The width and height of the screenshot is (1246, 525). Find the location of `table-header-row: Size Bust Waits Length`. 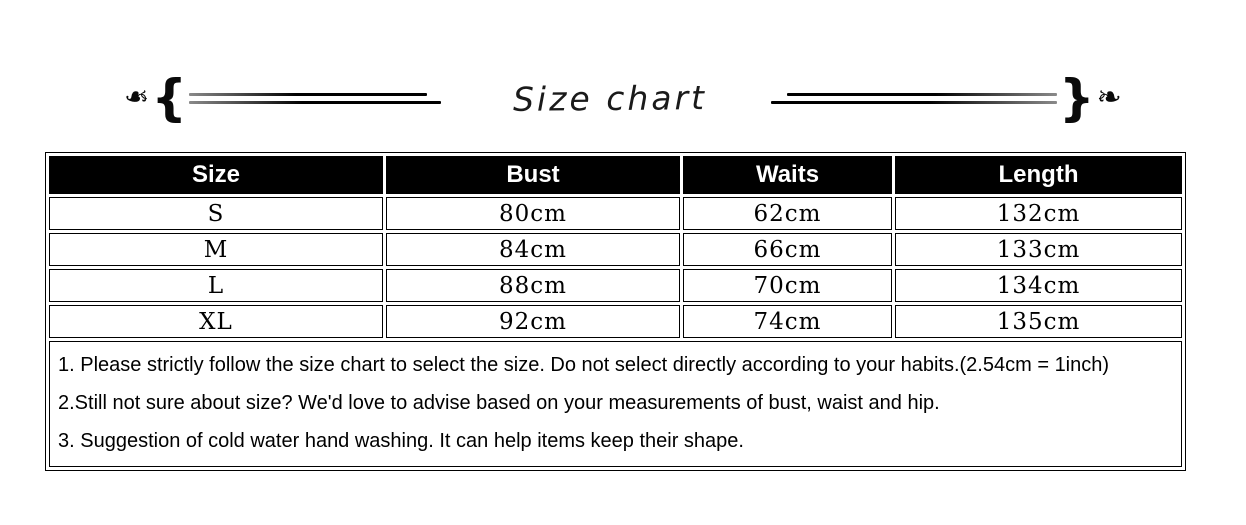

table-header-row: Size Bust Waits Length is located at coordinates (615, 175).